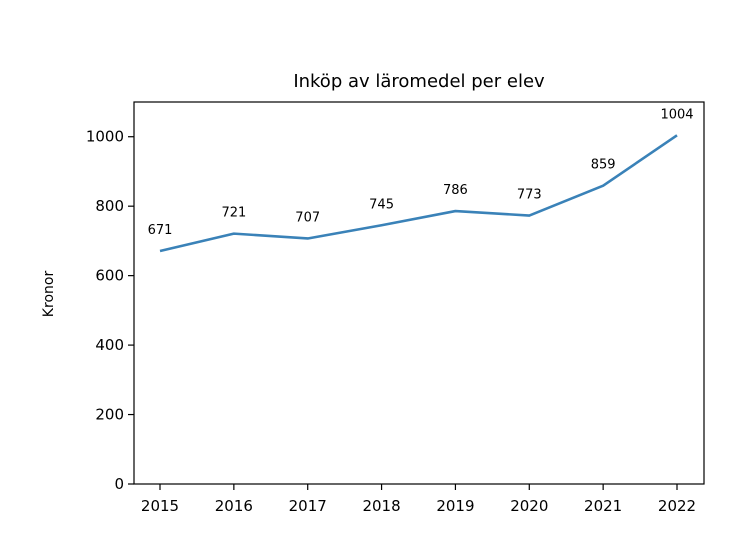  What do you see at coordinates (603, 165) in the screenshot?
I see `data-label: 859` at bounding box center [603, 165].